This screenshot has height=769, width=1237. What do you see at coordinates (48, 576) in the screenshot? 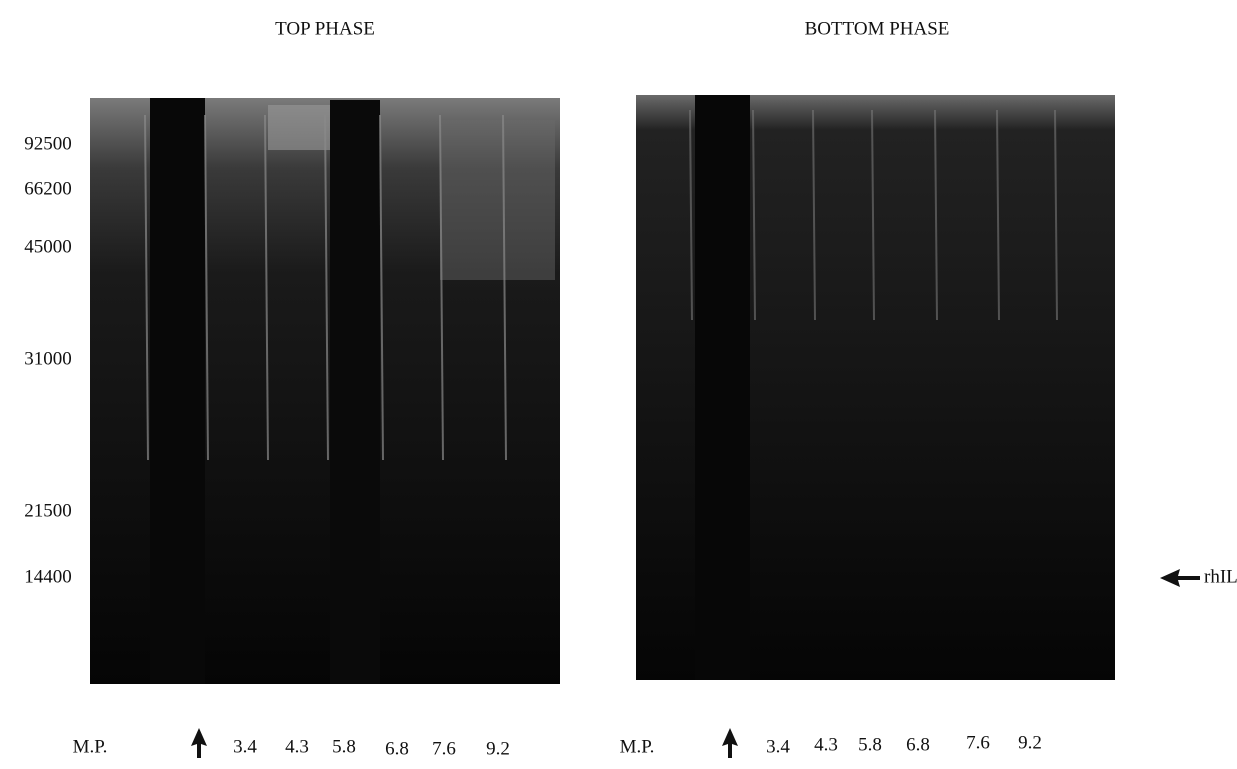
I see `marker-label: 14400` at bounding box center [48, 576].